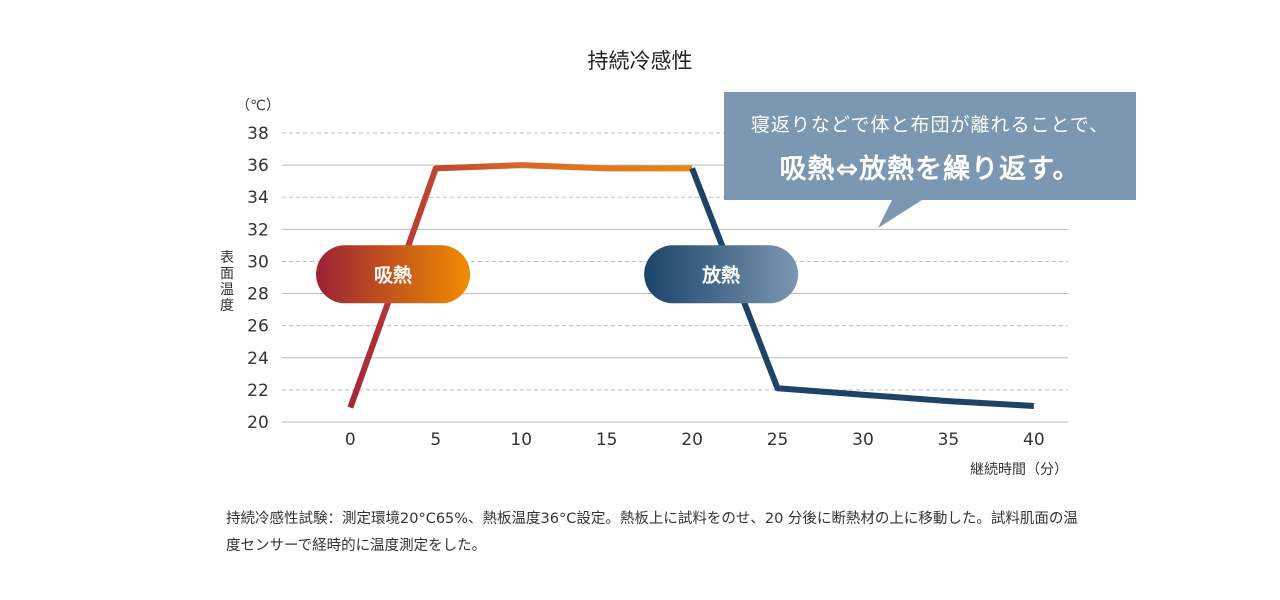 The image size is (1280, 600). Describe the element at coordinates (258, 262) in the screenshot. I see `y-tick-30: 30` at that location.